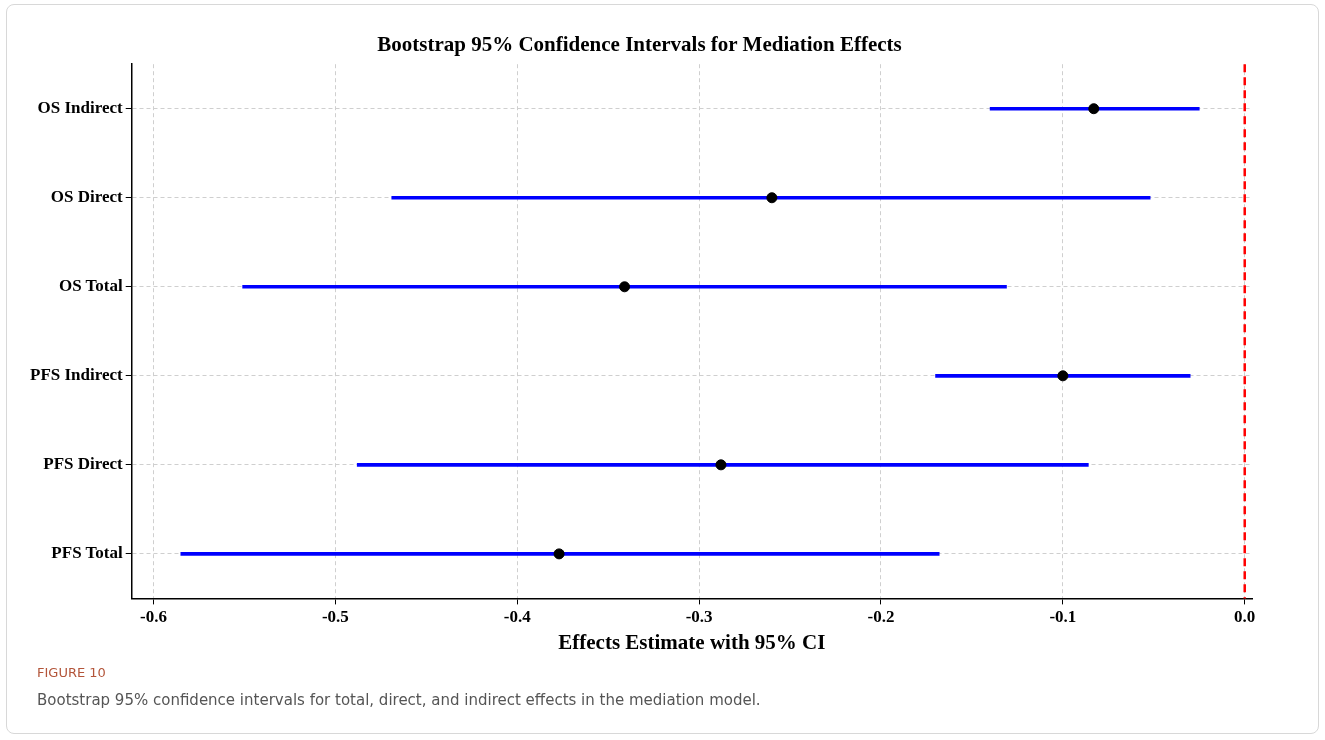  I want to click on caption: FIGURE 10, so click(71, 672).